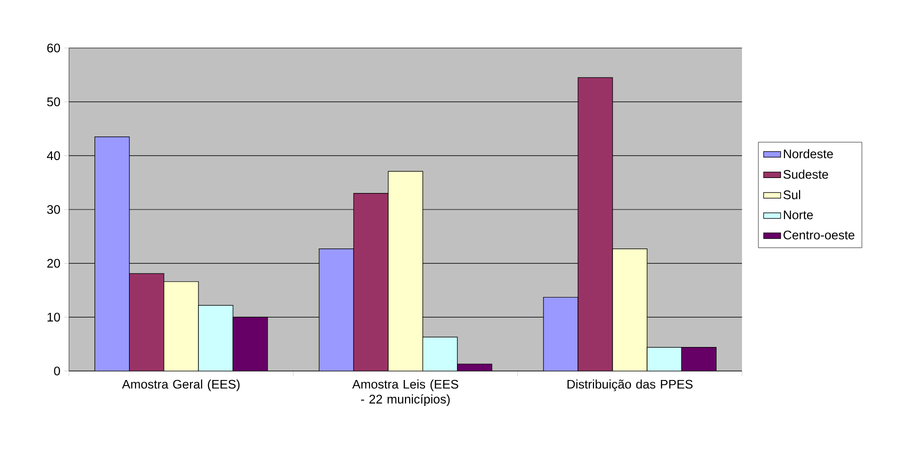 The height and width of the screenshot is (460, 906). Describe the element at coordinates (405, 392) in the screenshot. I see `x-tick-label: Amostra Leis (EES - 22 municípios)` at that location.